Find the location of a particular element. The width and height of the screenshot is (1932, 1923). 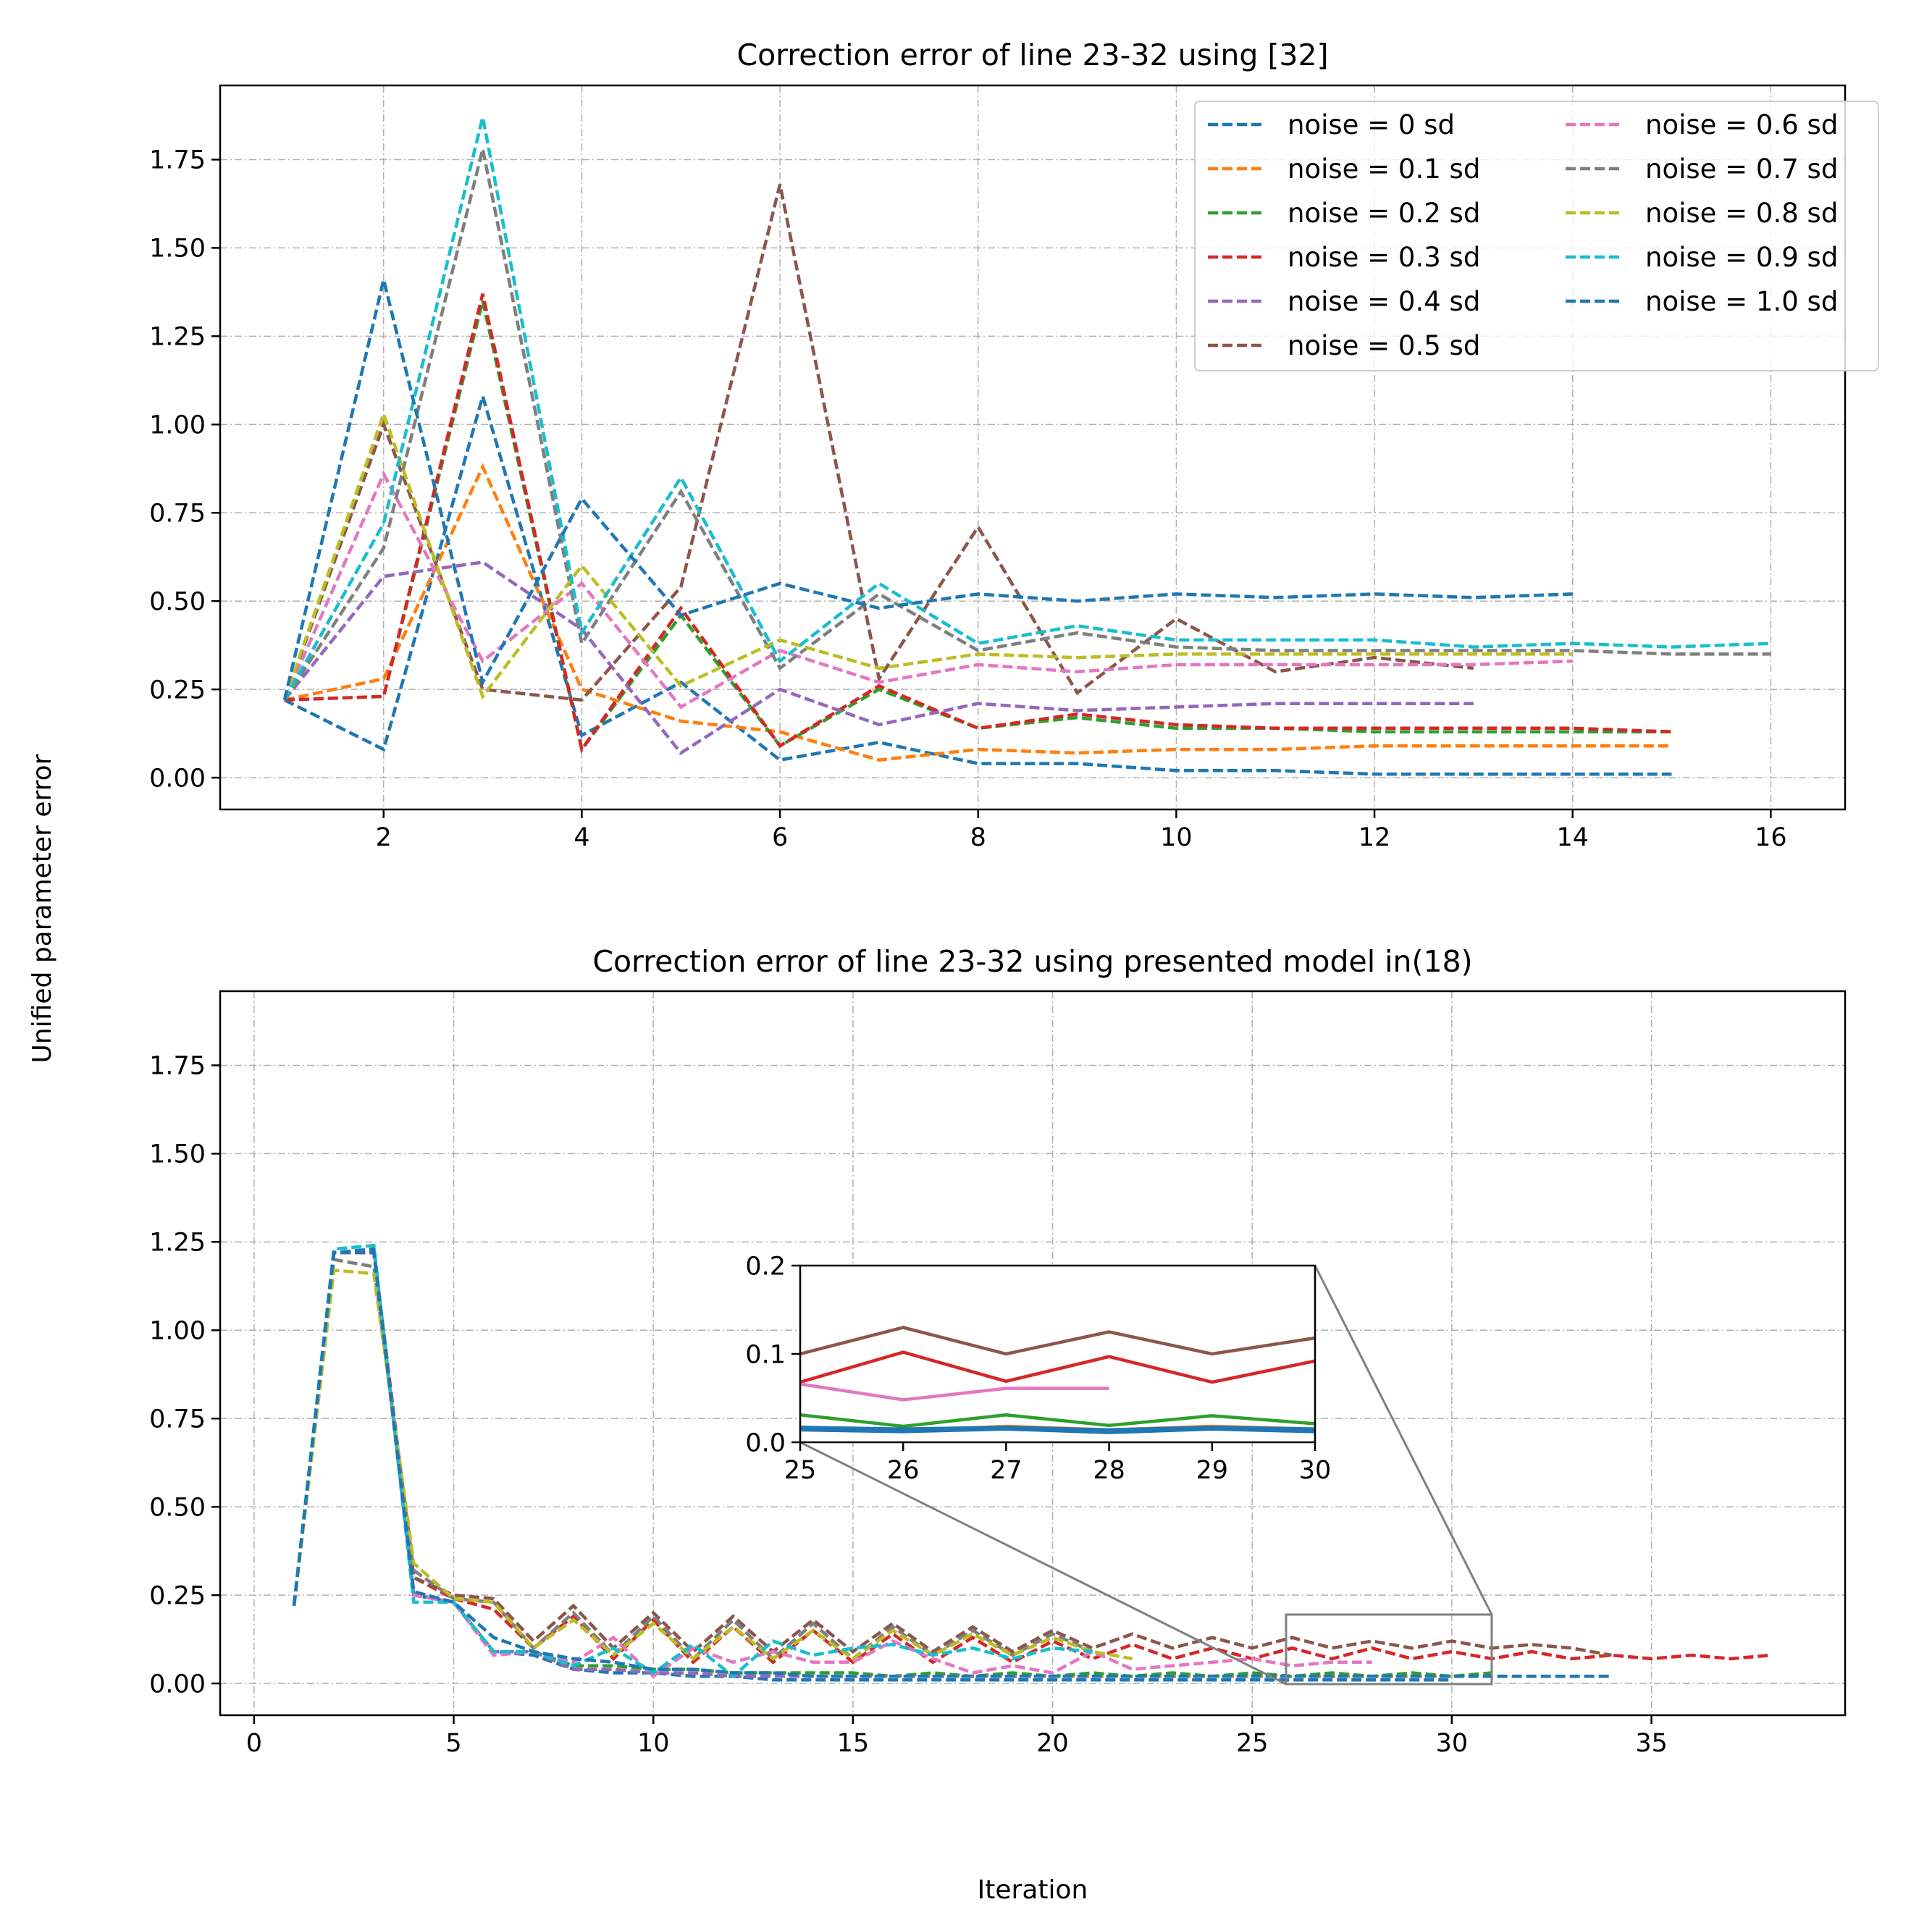

bottom-series-noise-0-sd is located at coordinates (872, 1464).